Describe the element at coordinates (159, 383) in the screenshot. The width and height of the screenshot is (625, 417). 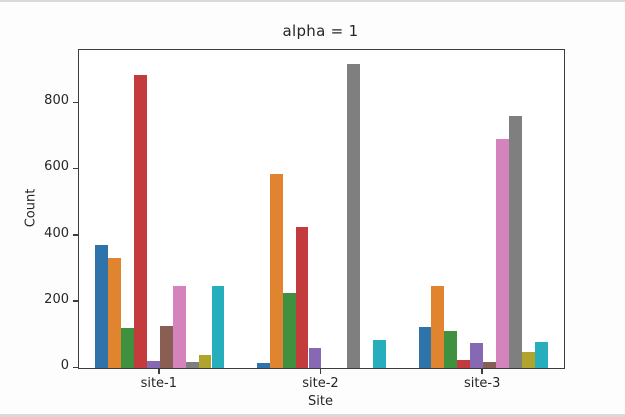
I see `x-tick-label-site-1: site-1` at that location.